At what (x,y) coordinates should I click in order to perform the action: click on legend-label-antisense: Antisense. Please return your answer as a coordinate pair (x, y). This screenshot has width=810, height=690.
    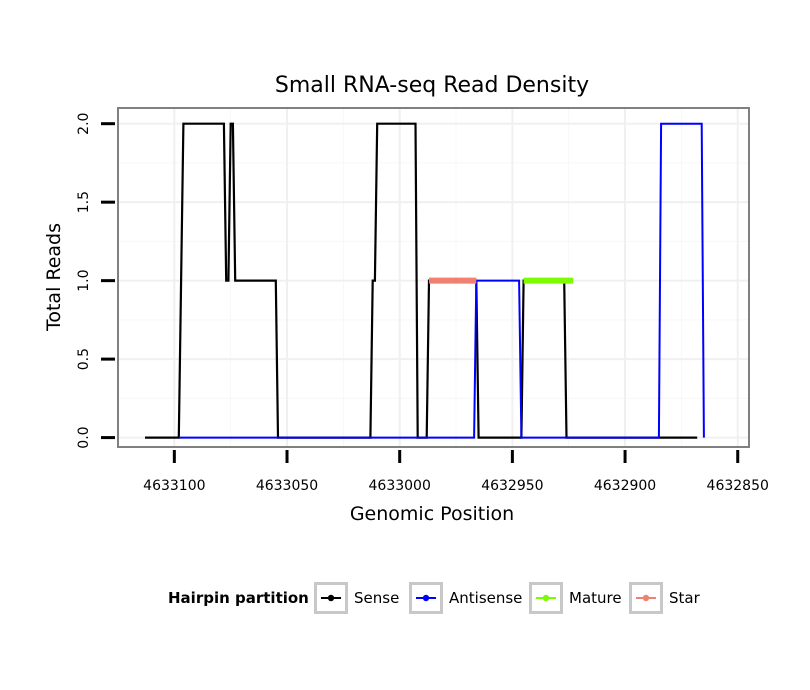
    Looking at the image, I should click on (485, 598).